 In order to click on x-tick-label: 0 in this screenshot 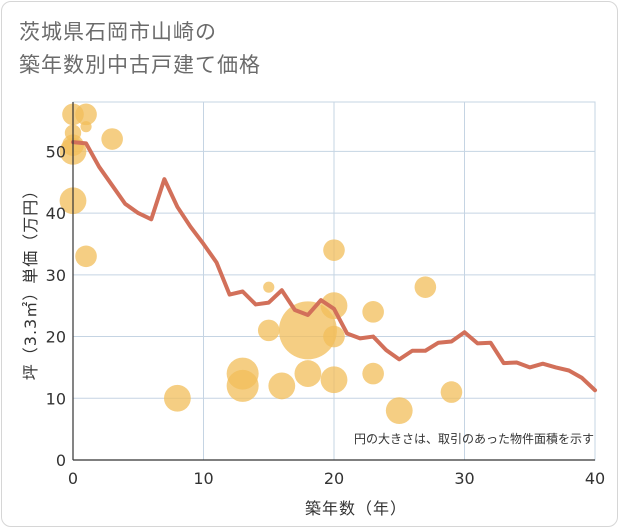, I will do `click(73, 478)`.